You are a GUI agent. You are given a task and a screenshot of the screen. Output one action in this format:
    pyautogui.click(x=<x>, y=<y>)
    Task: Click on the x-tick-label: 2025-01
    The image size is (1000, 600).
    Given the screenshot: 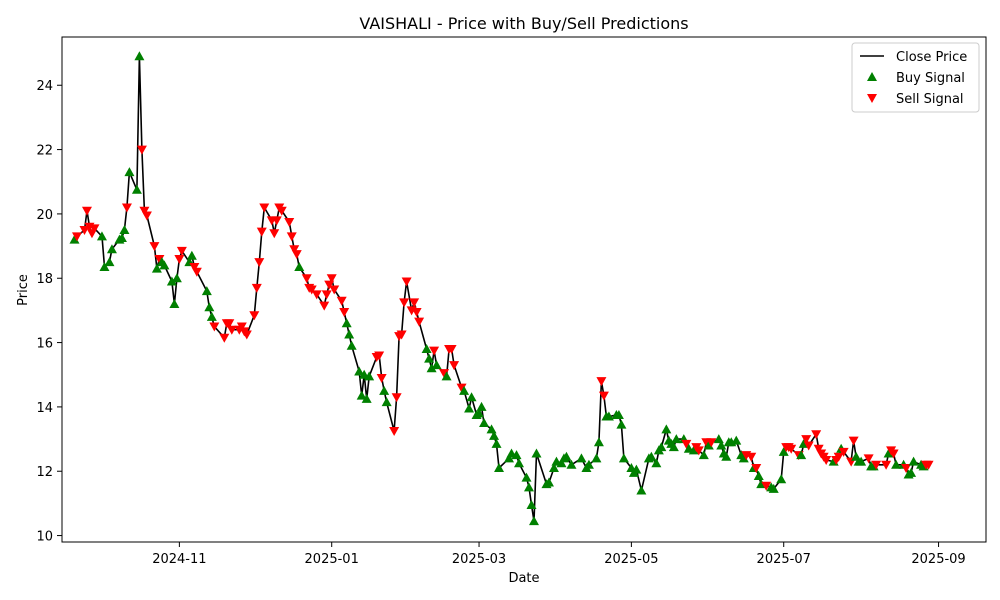 What is the action you would take?
    pyautogui.click(x=332, y=559)
    